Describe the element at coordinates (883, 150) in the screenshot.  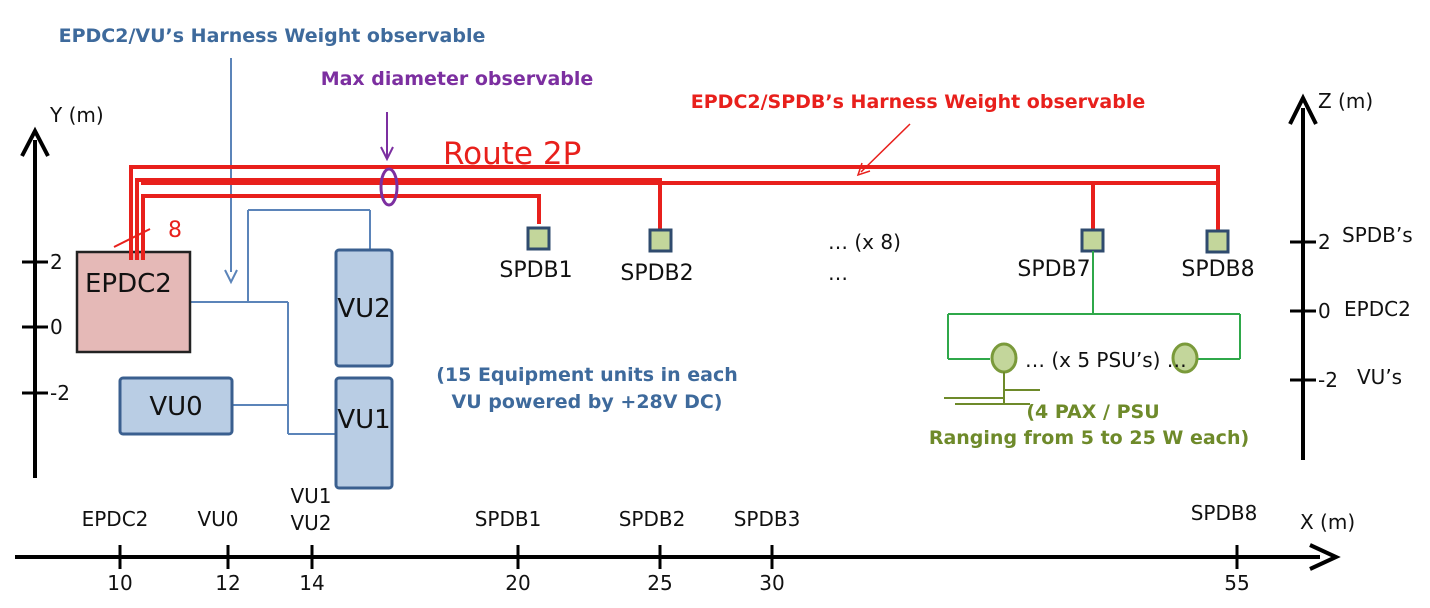
I see `spdb-harness-pointer` at that location.